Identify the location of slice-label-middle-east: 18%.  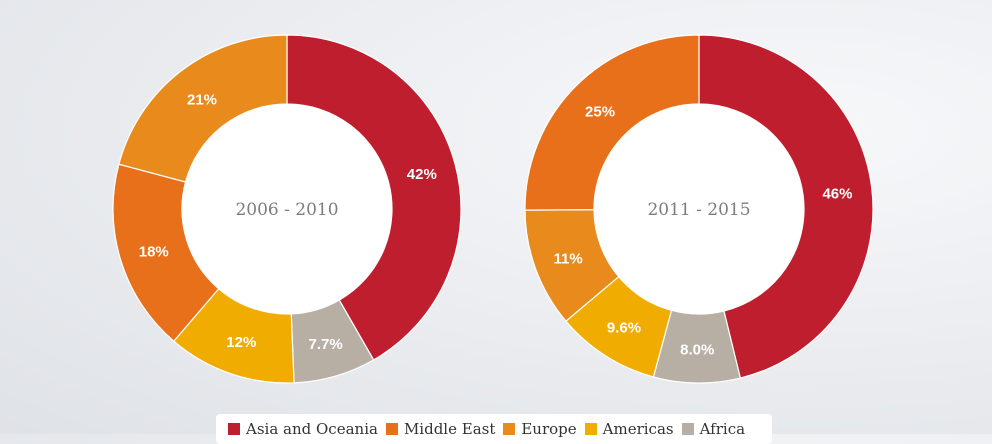
(154, 251).